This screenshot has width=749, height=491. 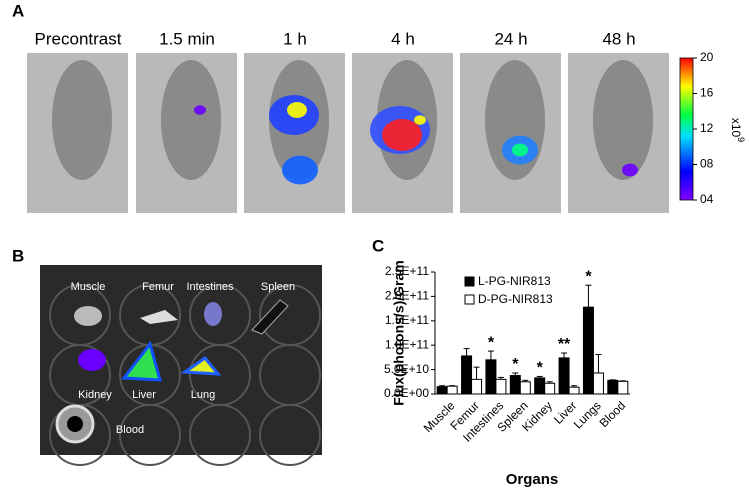 I want to click on y-tick-label: 5.0E+10, so click(x=406, y=369).